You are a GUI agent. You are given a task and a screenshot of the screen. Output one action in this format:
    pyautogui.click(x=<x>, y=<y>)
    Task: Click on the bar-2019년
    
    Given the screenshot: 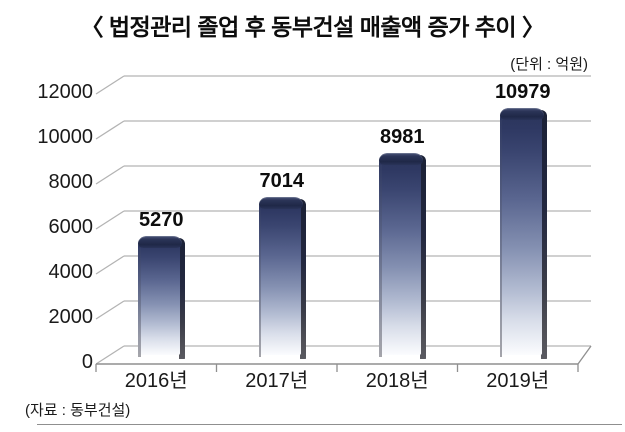 What is the action you would take?
    pyautogui.click(x=523, y=233)
    